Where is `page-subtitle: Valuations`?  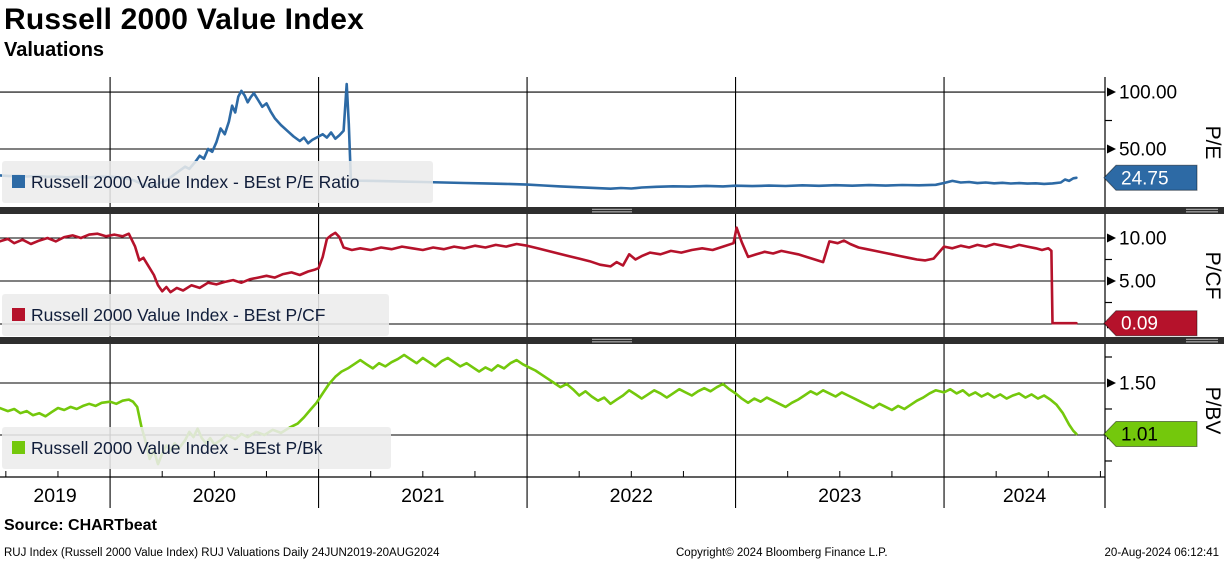 page-subtitle: Valuations is located at coordinates (54, 50).